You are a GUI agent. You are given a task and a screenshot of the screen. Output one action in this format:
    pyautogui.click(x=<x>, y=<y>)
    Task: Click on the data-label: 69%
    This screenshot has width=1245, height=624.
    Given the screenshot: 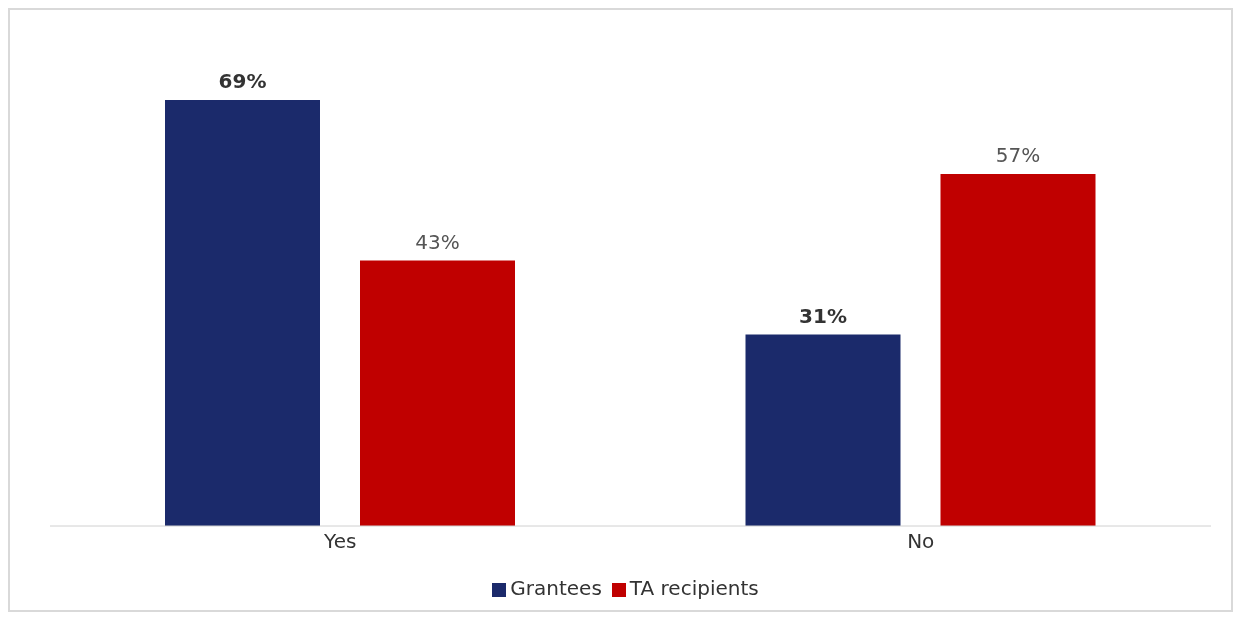 What is the action you would take?
    pyautogui.click(x=242, y=81)
    